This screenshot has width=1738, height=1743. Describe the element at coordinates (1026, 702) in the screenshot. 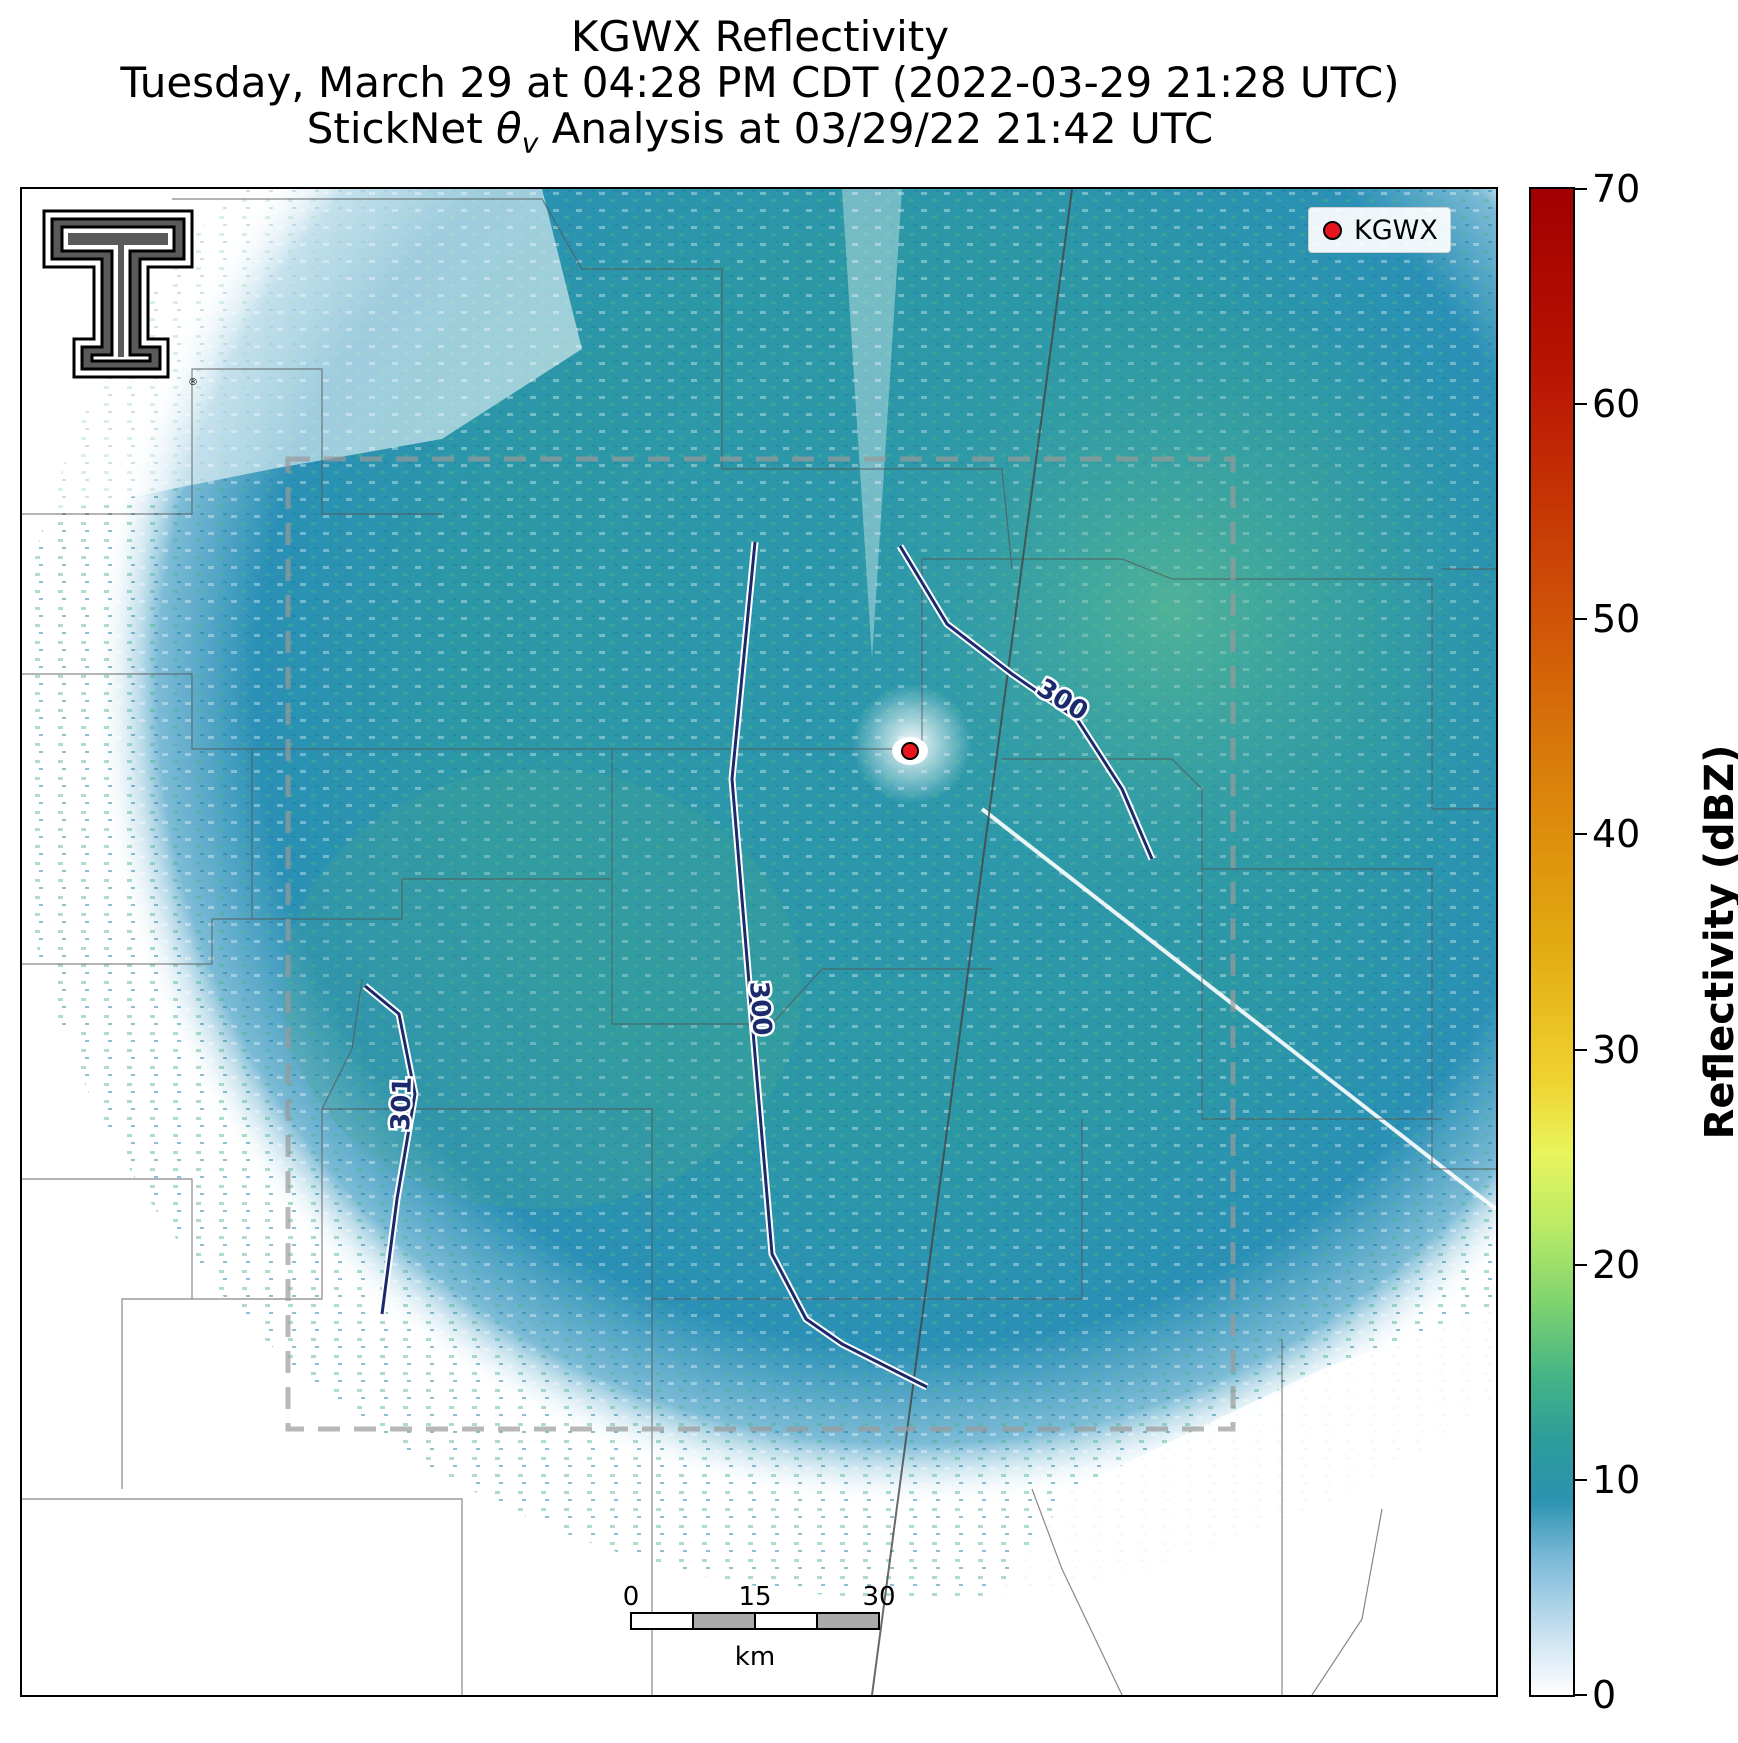

I see `contour-300-east` at that location.